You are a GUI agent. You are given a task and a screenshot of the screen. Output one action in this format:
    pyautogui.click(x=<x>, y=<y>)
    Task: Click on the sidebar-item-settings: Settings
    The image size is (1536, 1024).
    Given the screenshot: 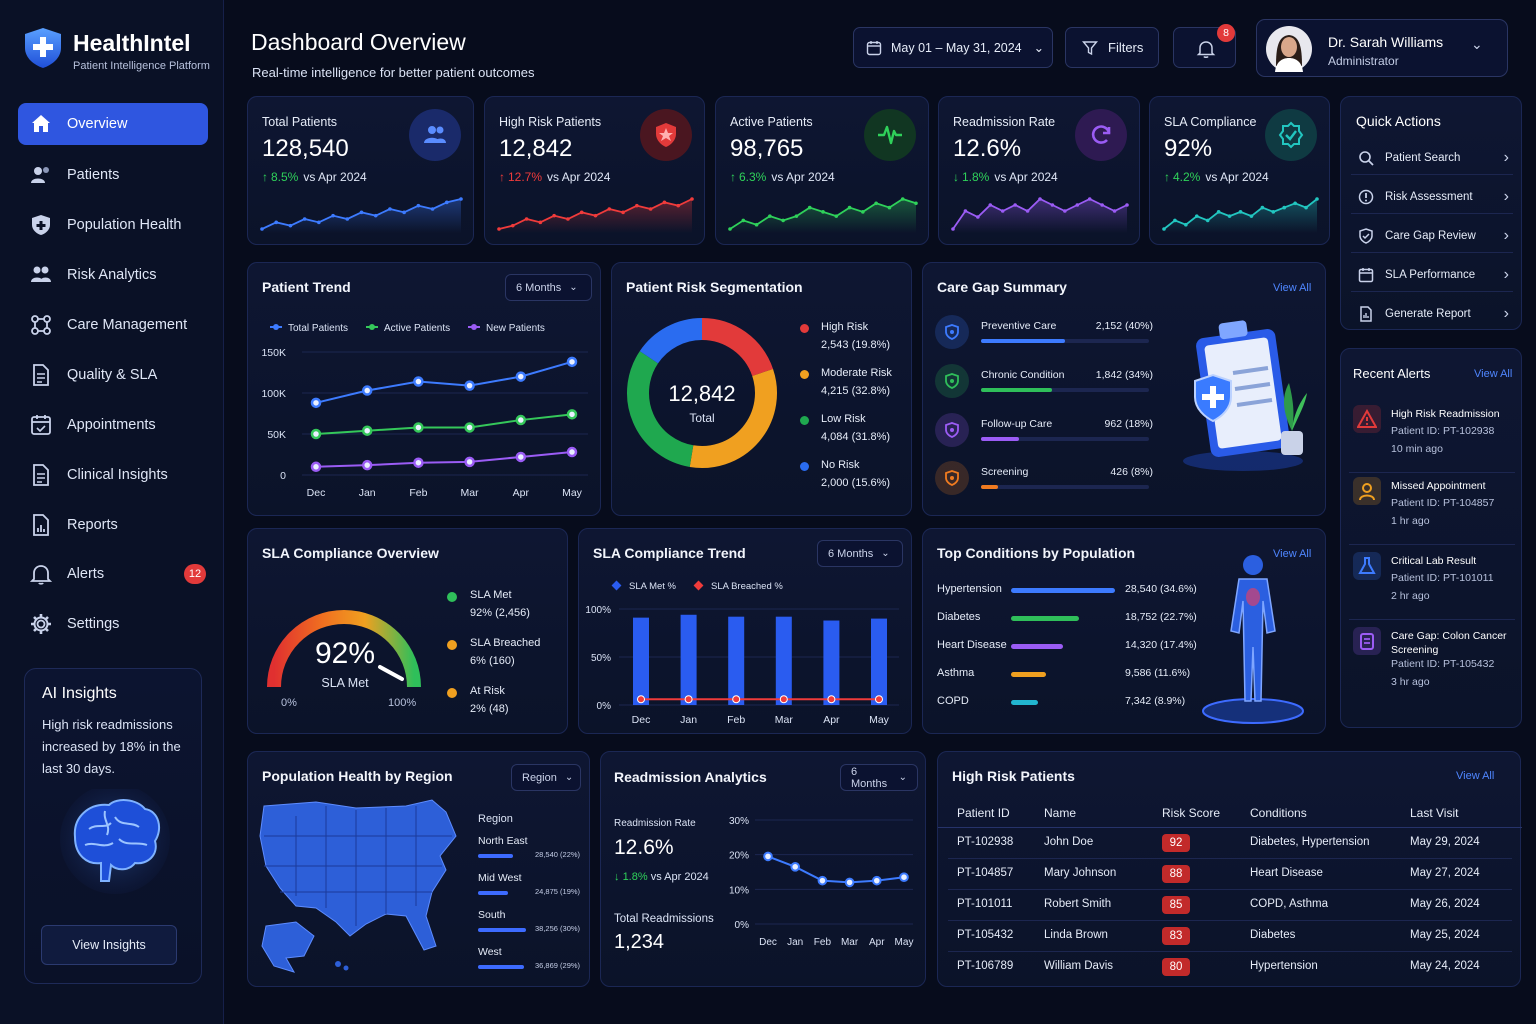 What is the action you would take?
    pyautogui.click(x=113, y=624)
    